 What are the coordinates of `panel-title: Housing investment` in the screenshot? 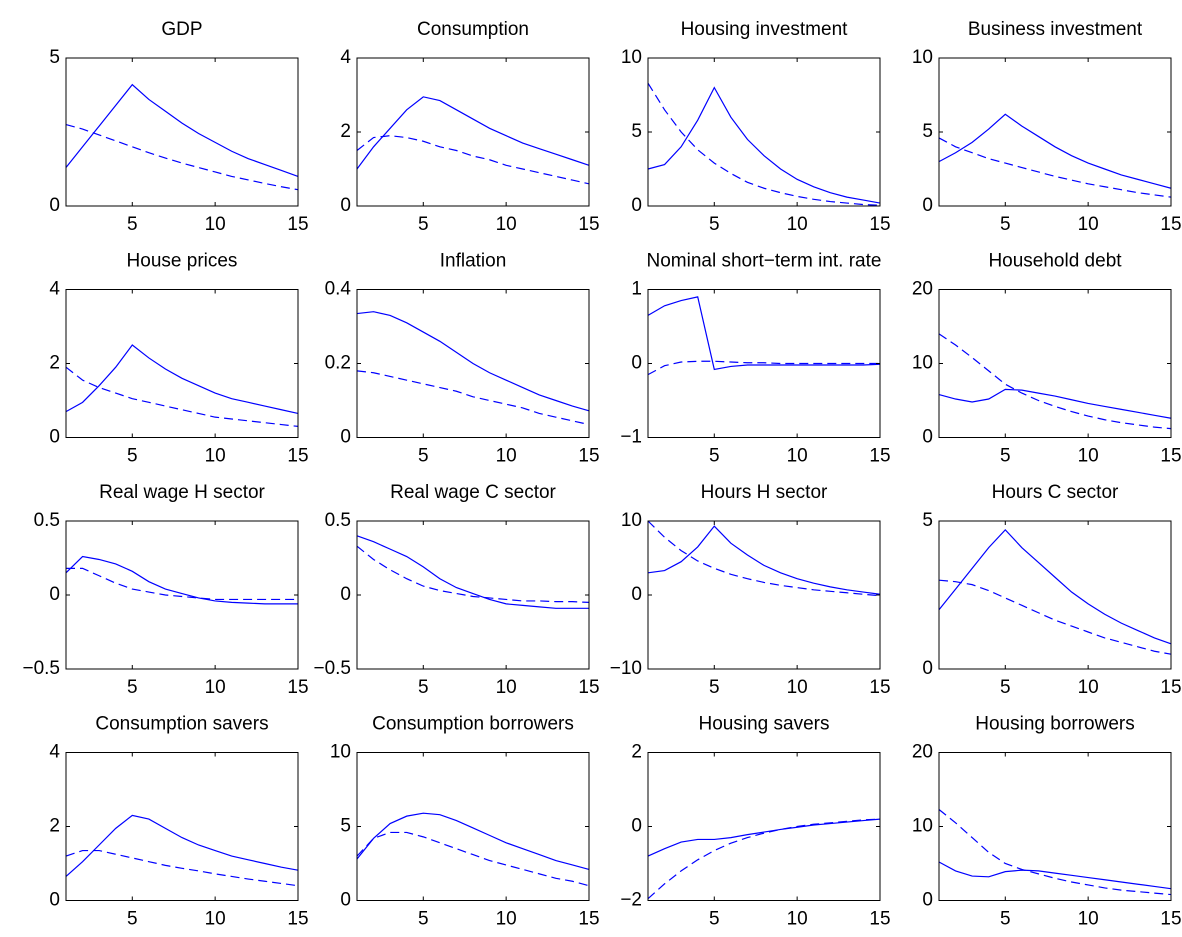 It's located at (765, 29).